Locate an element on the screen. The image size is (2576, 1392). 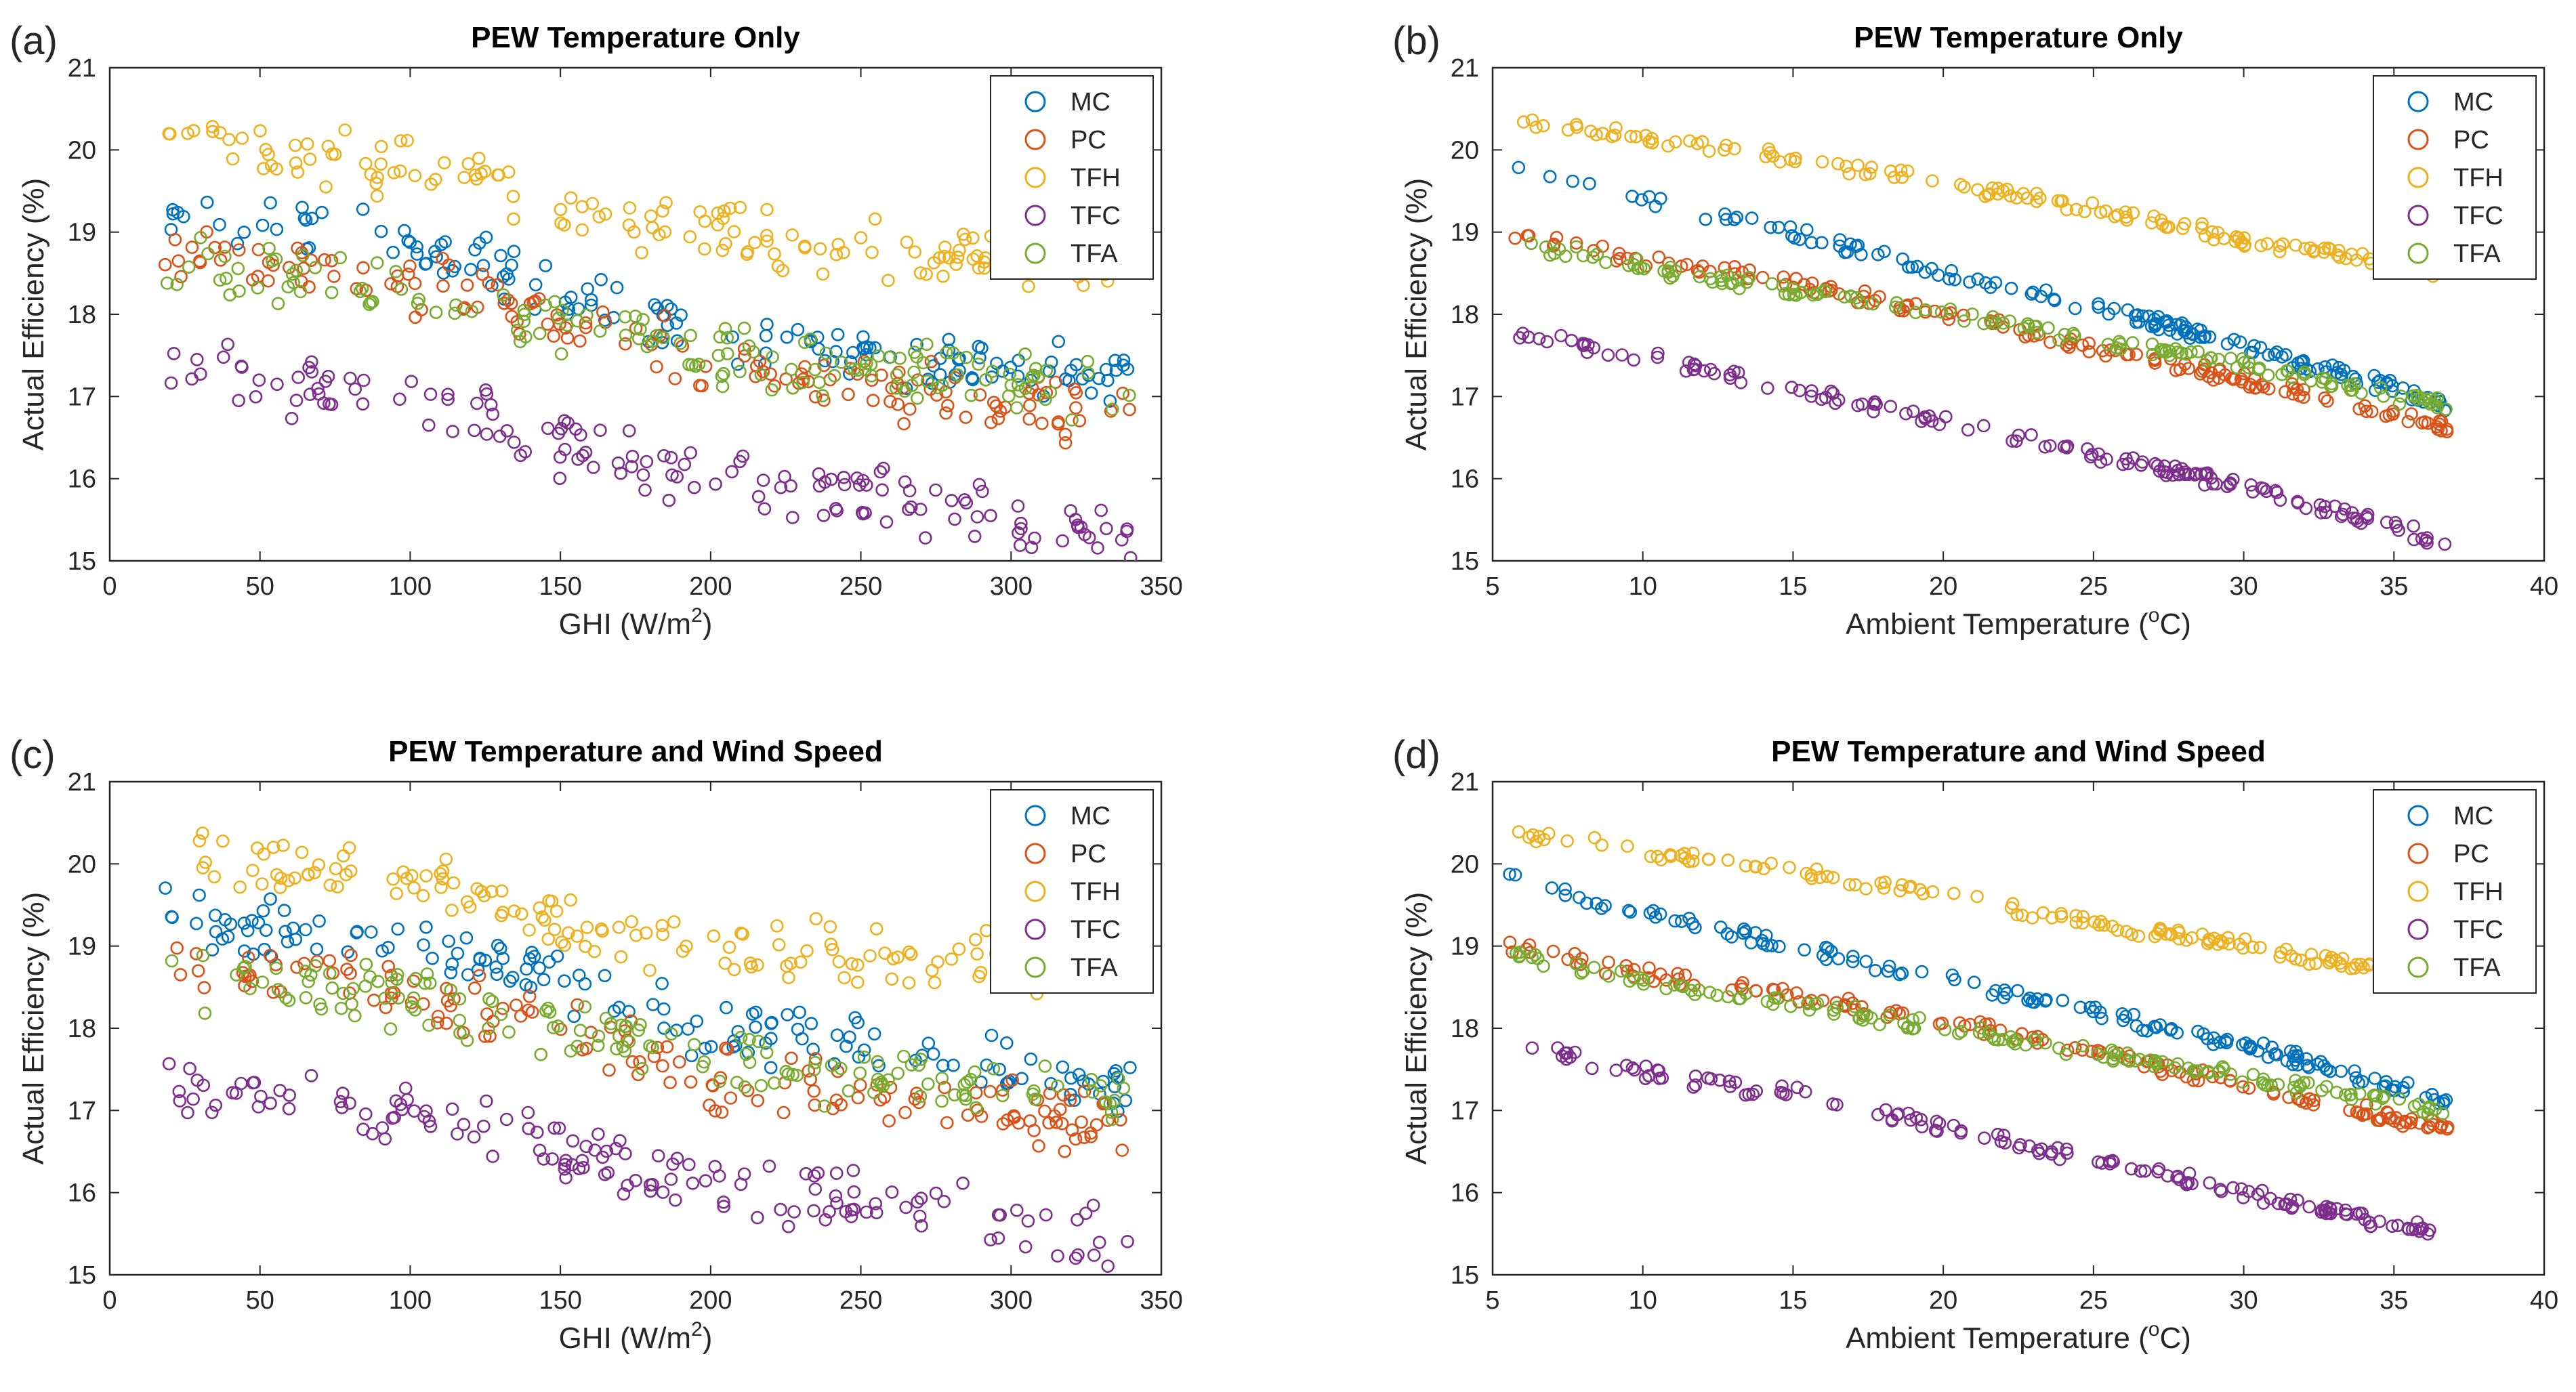
x-axis-label-text: Ambient Temperature ( is located at coordinates (1997, 624).